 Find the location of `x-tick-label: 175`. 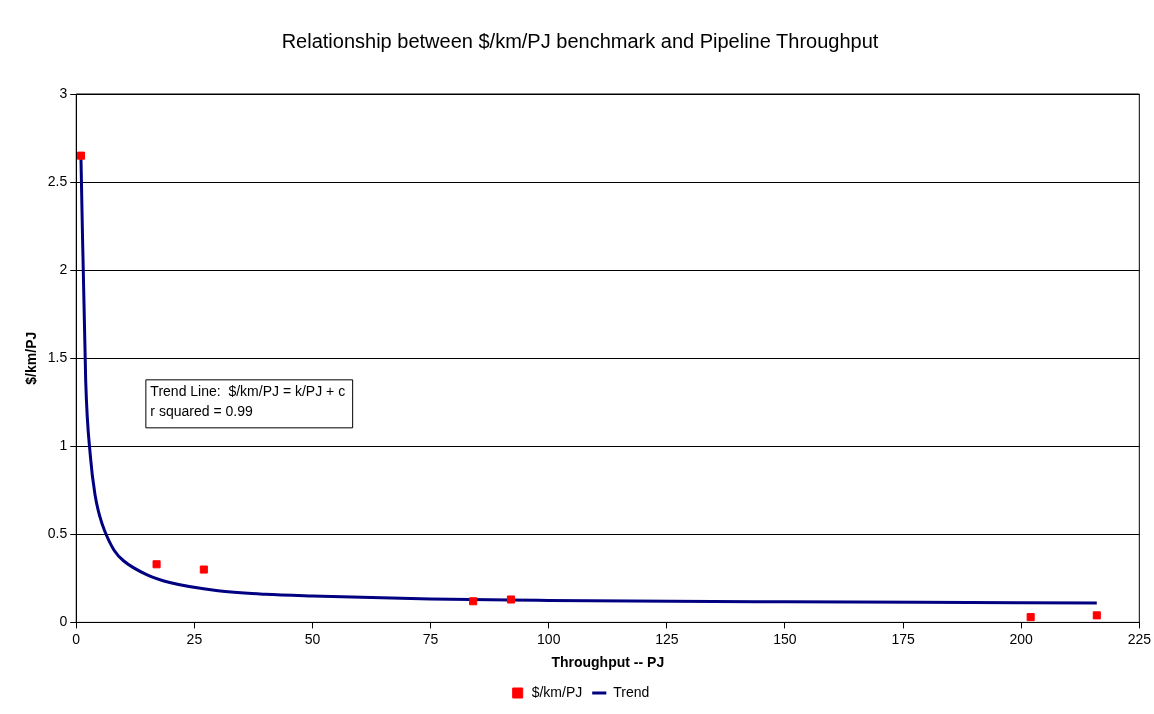

x-tick-label: 175 is located at coordinates (903, 638).